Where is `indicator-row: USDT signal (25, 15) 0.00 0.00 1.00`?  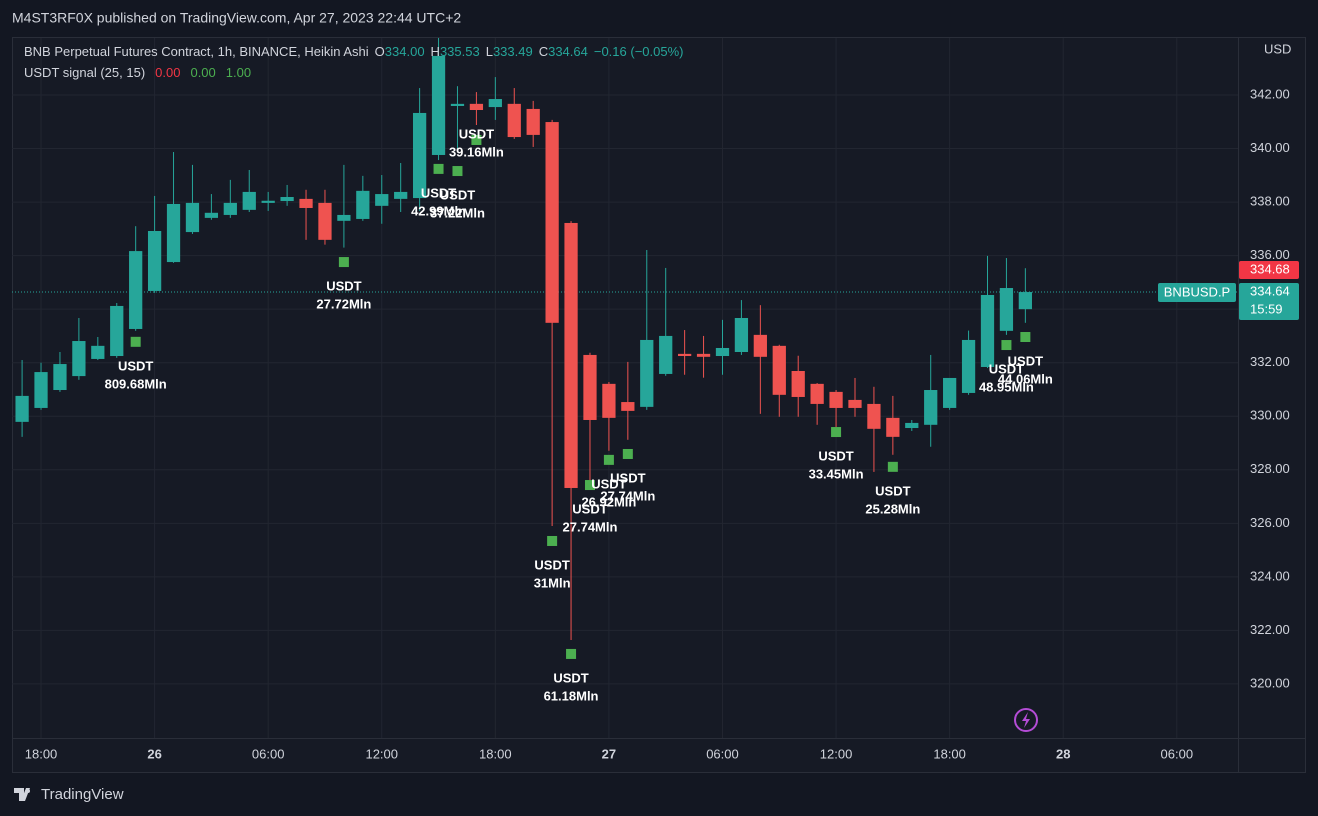 indicator-row: USDT signal (25, 15) 0.00 0.00 1.00 is located at coordinates (137, 72).